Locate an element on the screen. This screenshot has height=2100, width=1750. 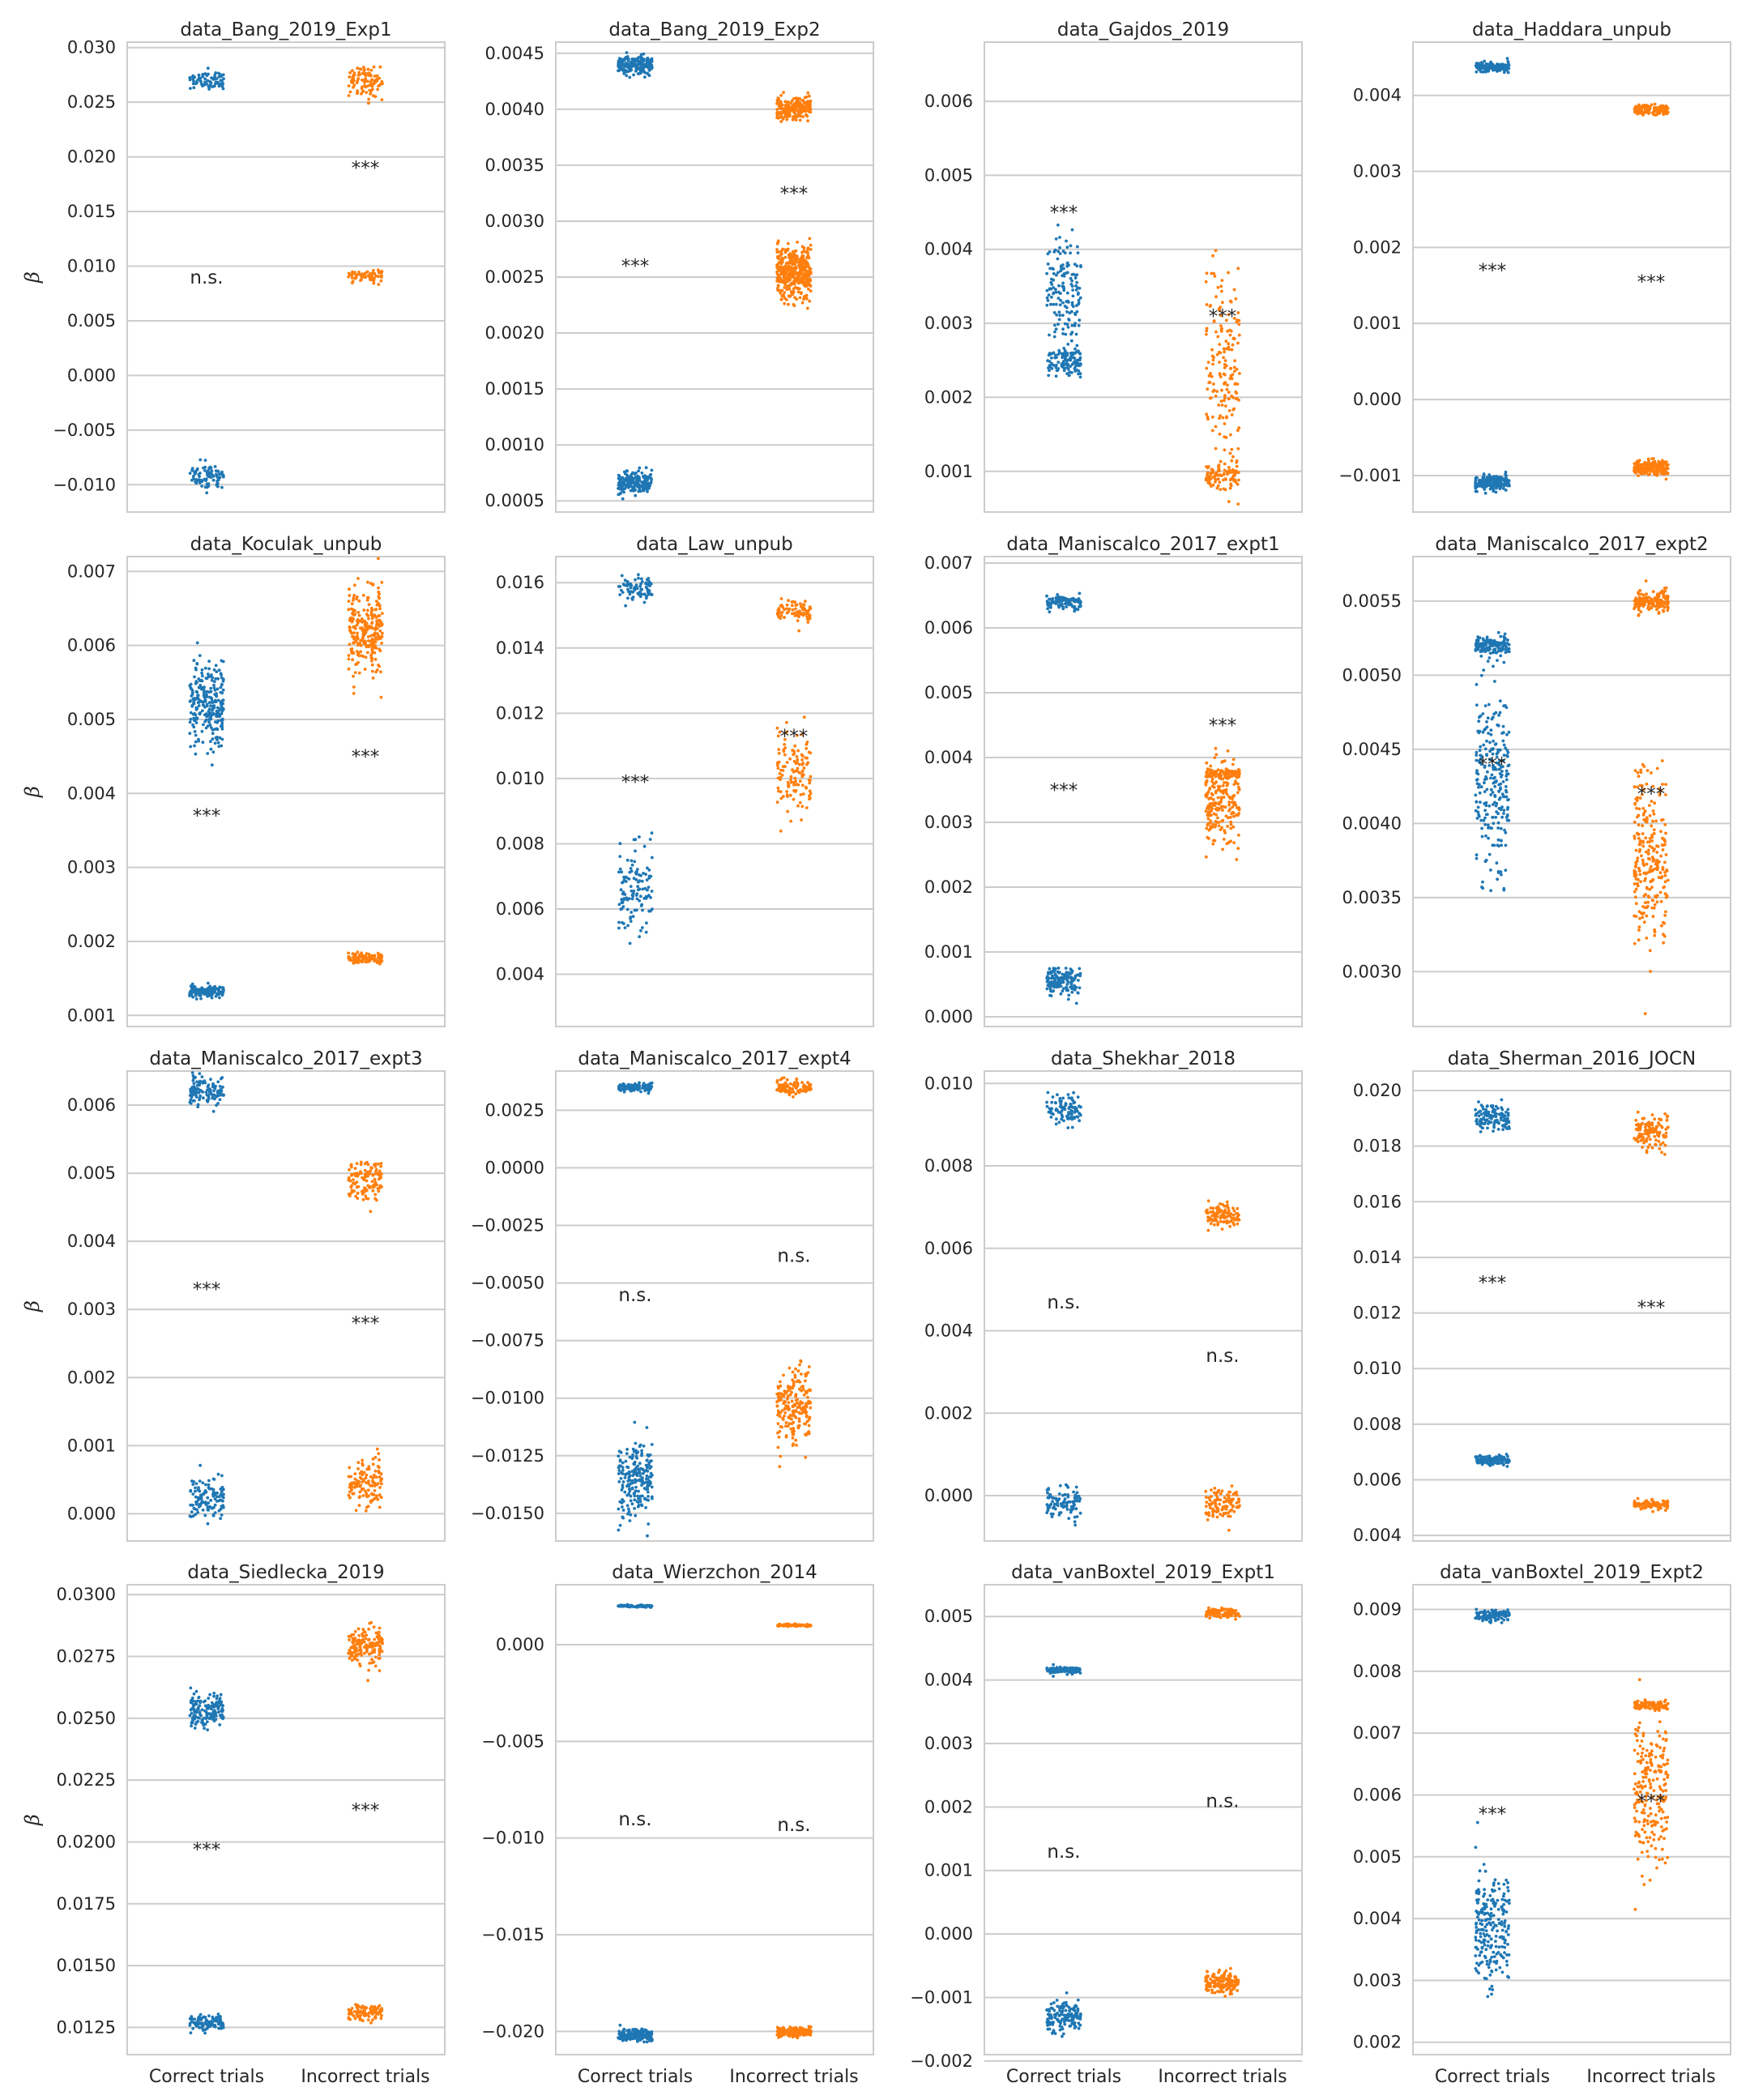
y-tick-label: 0.0035 is located at coordinates (514, 165).